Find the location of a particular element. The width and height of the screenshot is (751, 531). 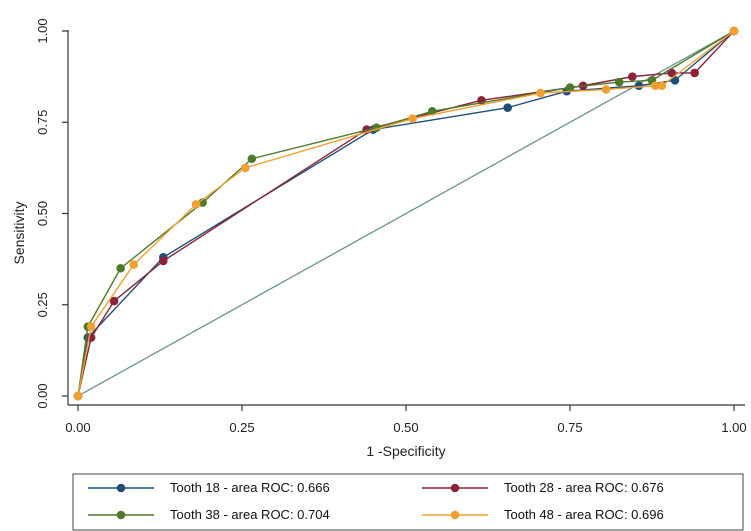

legend-item: Tooth 18 - area ROC: 0.666 is located at coordinates (209, 487).